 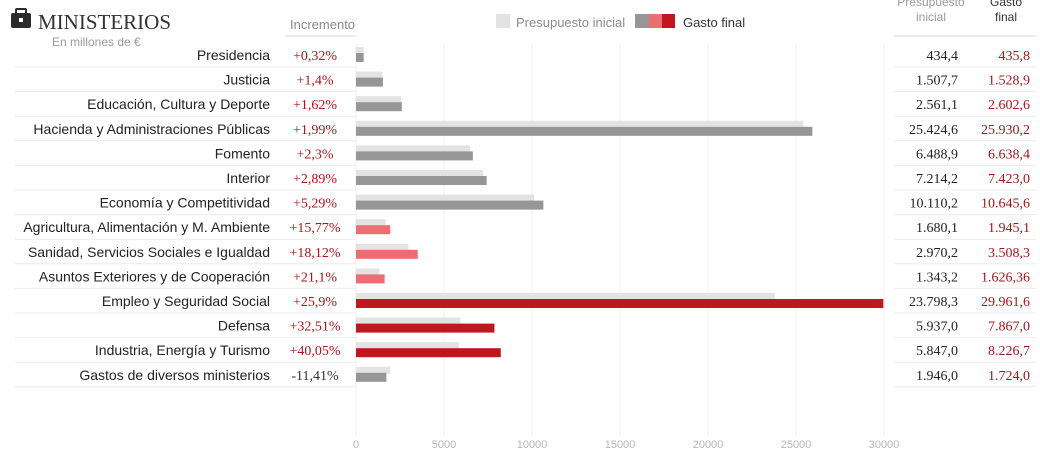 I want to click on category-label: Agricultura, Alimentación y M. Ambiente, so click(x=146, y=227).